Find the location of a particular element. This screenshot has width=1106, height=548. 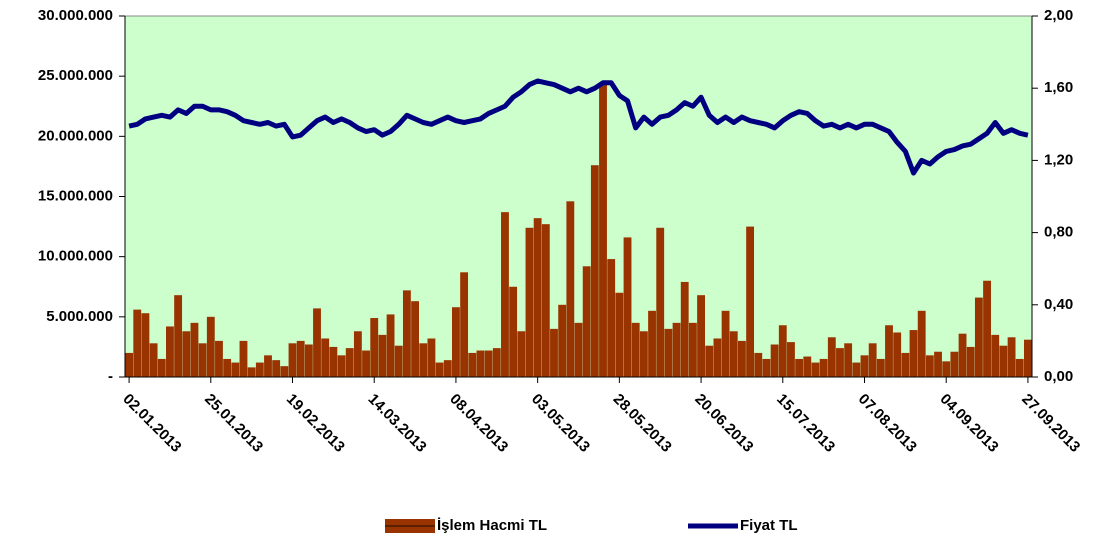

x-tick-label: 14.03.2013 is located at coordinates (397, 423).